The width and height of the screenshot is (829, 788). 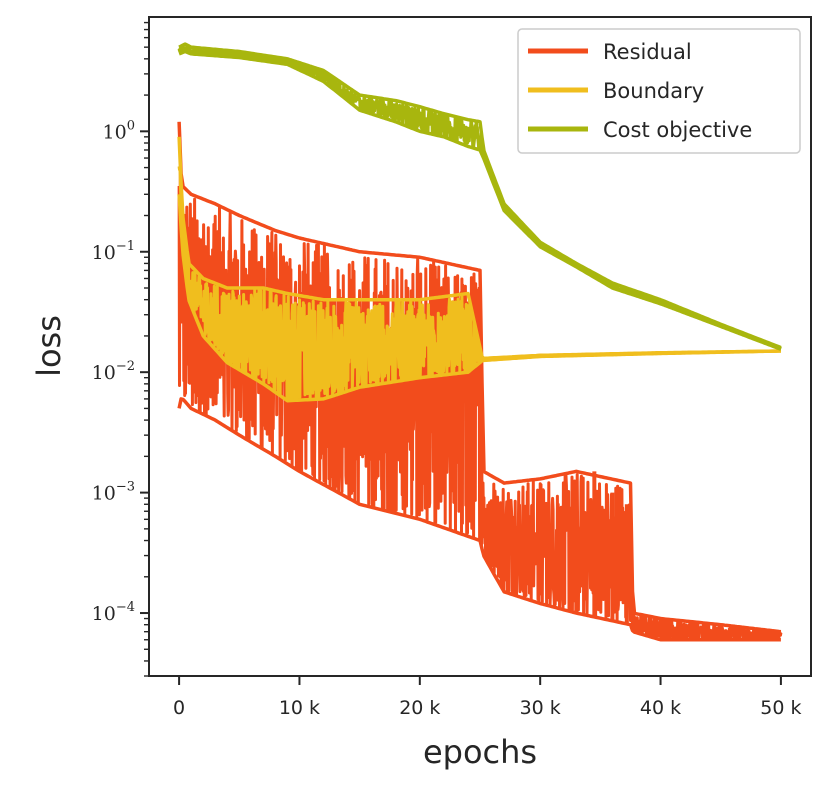 What do you see at coordinates (299, 708) in the screenshot?
I see `x-tick-label: 10 k` at bounding box center [299, 708].